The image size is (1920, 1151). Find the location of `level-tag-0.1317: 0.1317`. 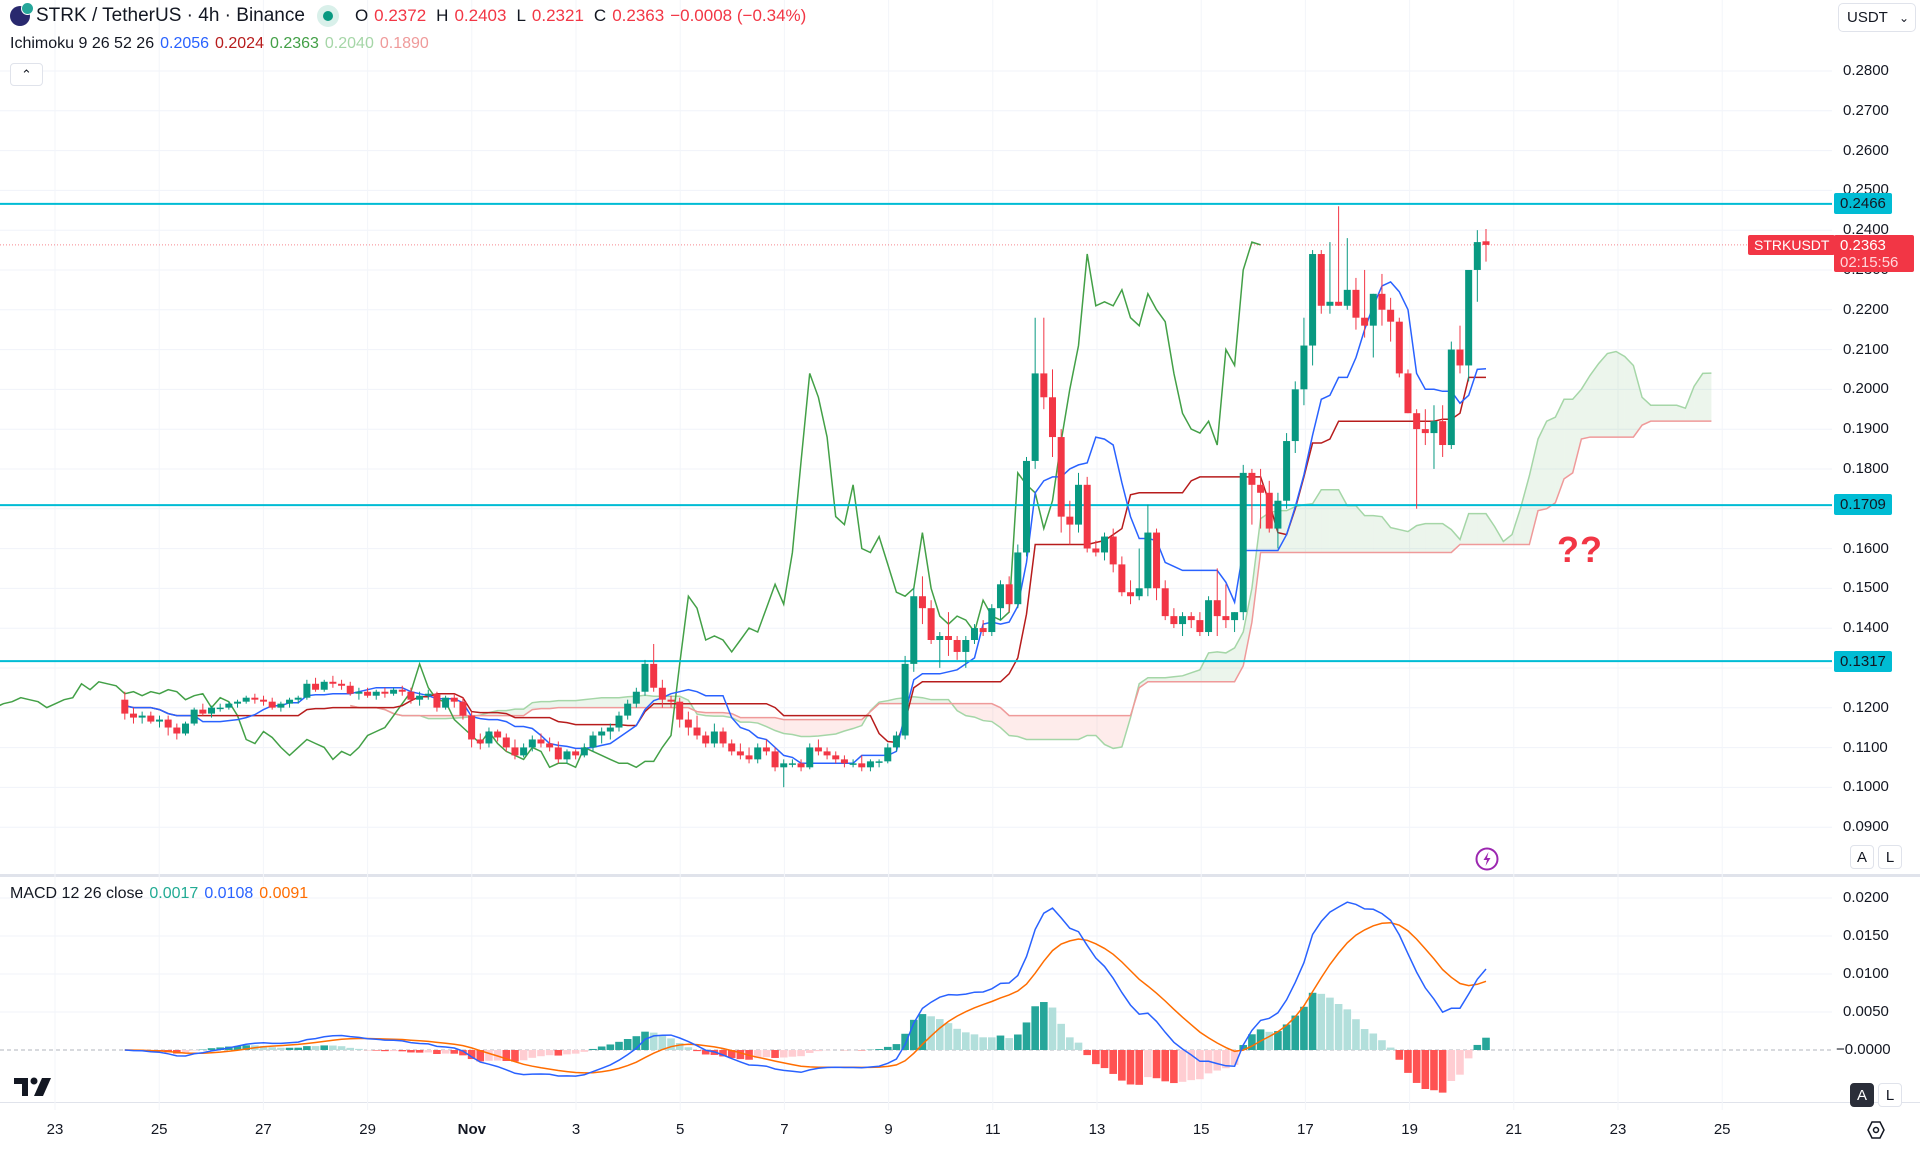

level-tag-0.1317: 0.1317 is located at coordinates (1863, 661).